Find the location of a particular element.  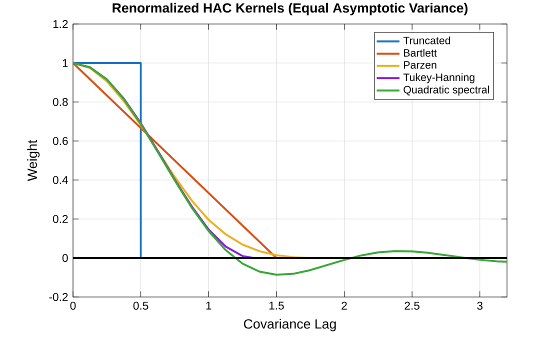

legend-label: Quadratic spectral is located at coordinates (446, 91).